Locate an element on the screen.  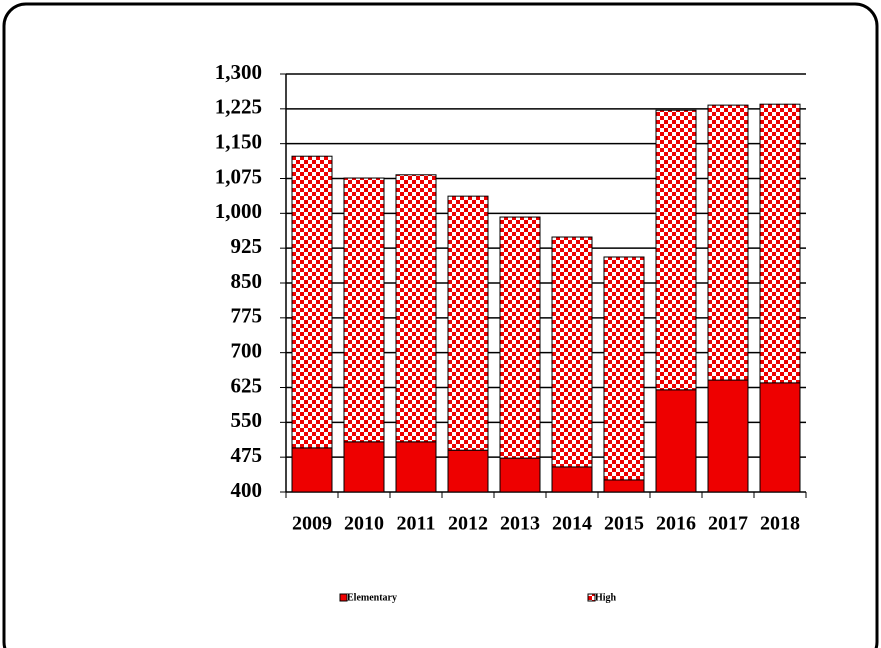
y-tick-label: 475 is located at coordinates (247, 455).